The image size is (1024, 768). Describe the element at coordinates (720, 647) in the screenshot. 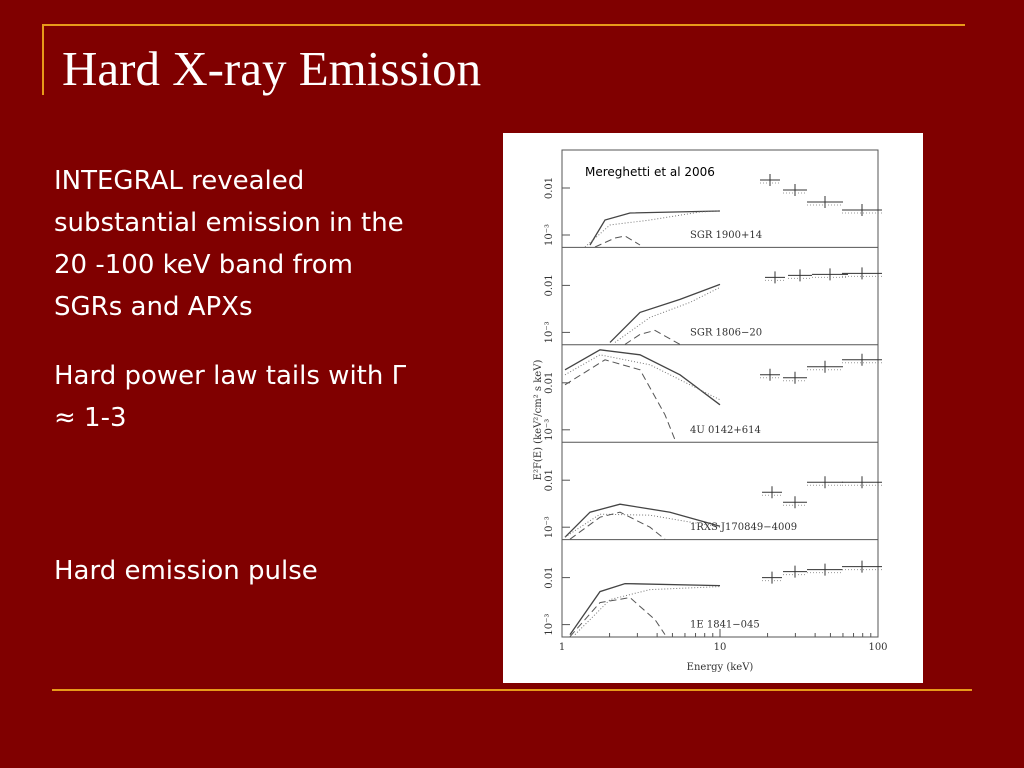

I see `x-tick-label: 10` at that location.